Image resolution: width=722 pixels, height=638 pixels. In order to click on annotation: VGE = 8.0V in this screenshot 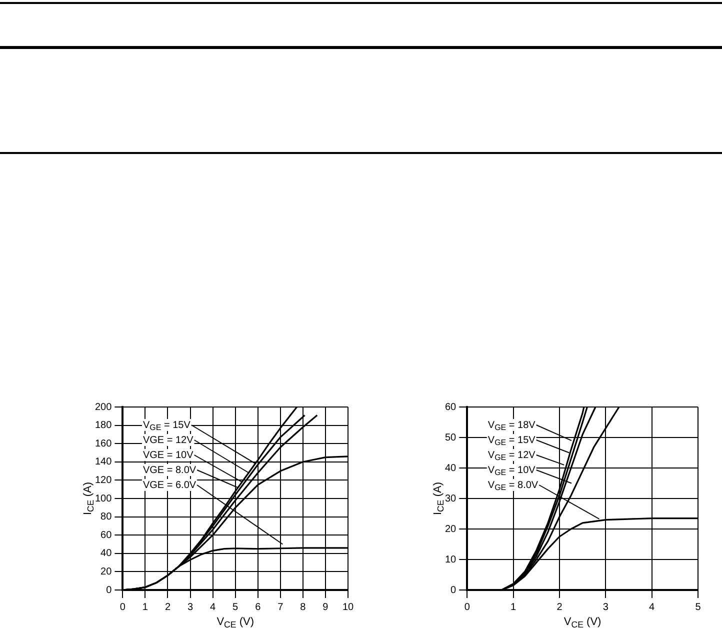, I will do `click(169, 470)`.